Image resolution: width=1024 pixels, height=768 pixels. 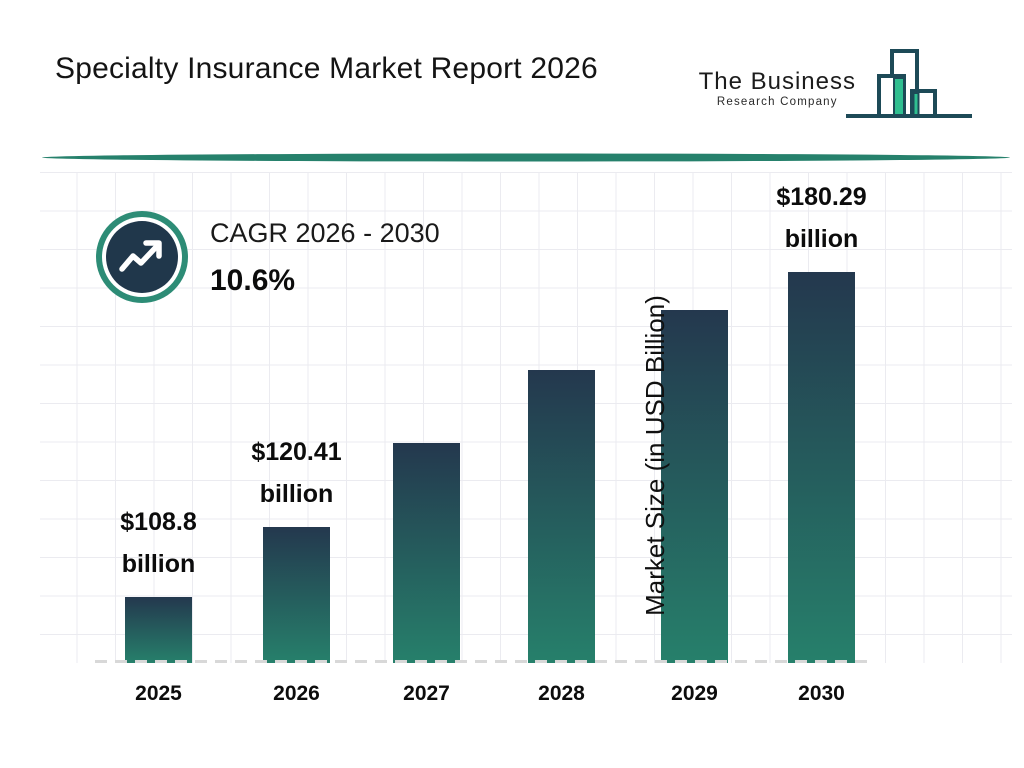 What do you see at coordinates (158, 693) in the screenshot?
I see `x-tick-2025: 2025` at bounding box center [158, 693].